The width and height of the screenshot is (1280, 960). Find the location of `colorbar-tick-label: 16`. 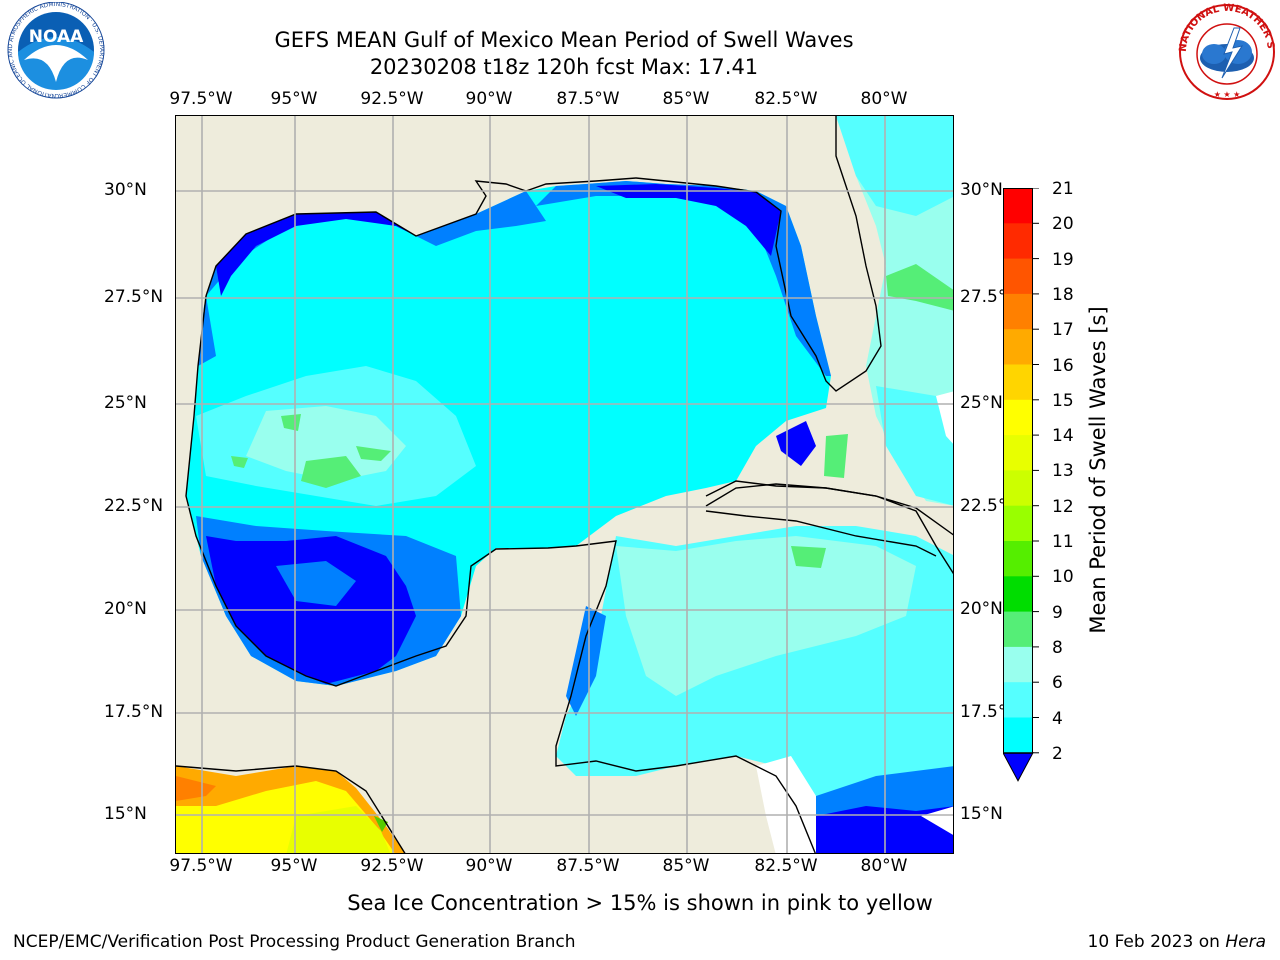

colorbar-tick-label: 16 is located at coordinates (1063, 365).